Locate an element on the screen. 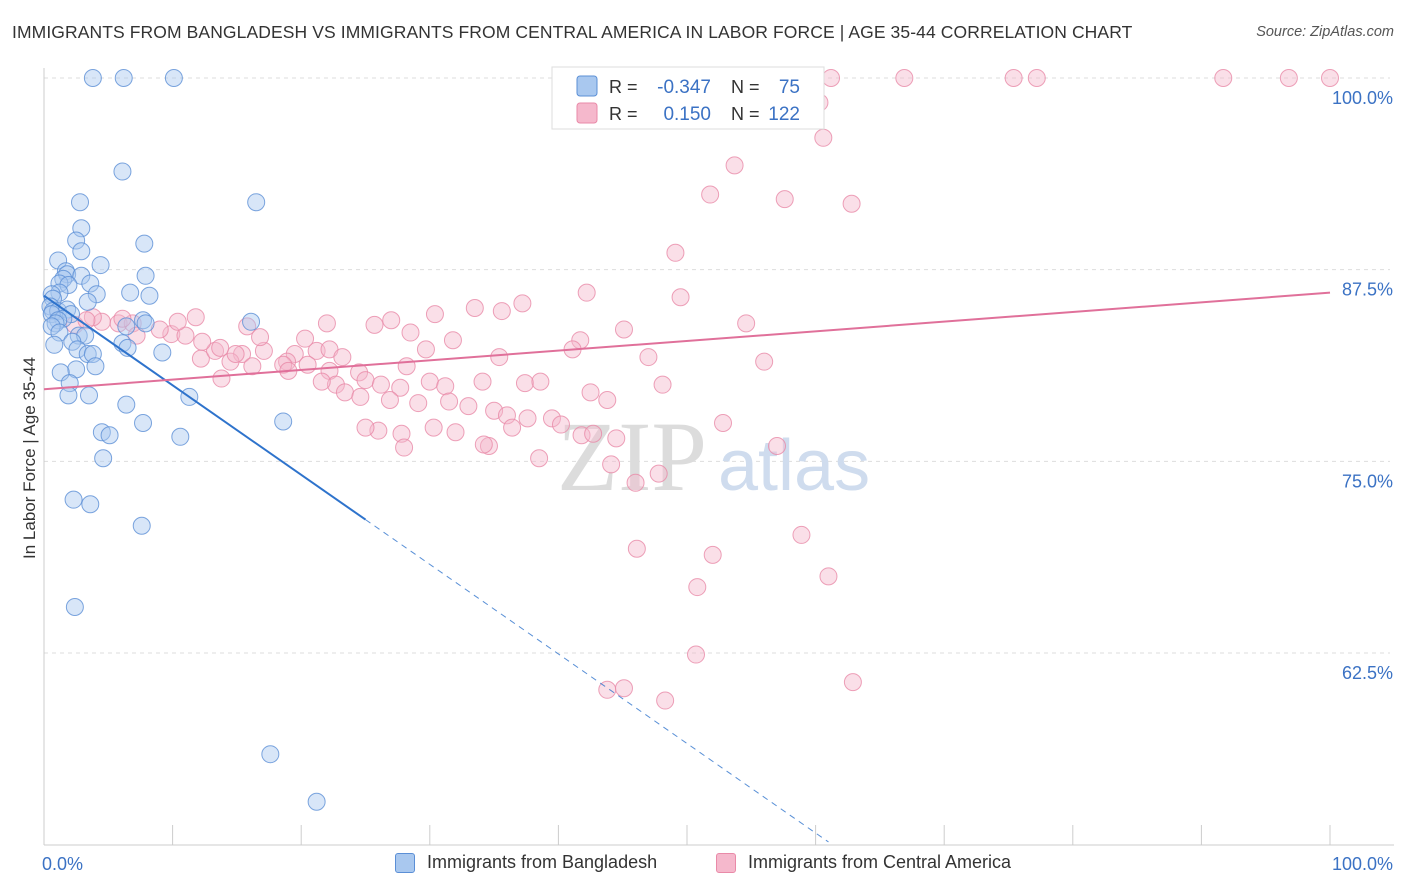  legend-n-value: 75 is located at coordinates (789, 87).